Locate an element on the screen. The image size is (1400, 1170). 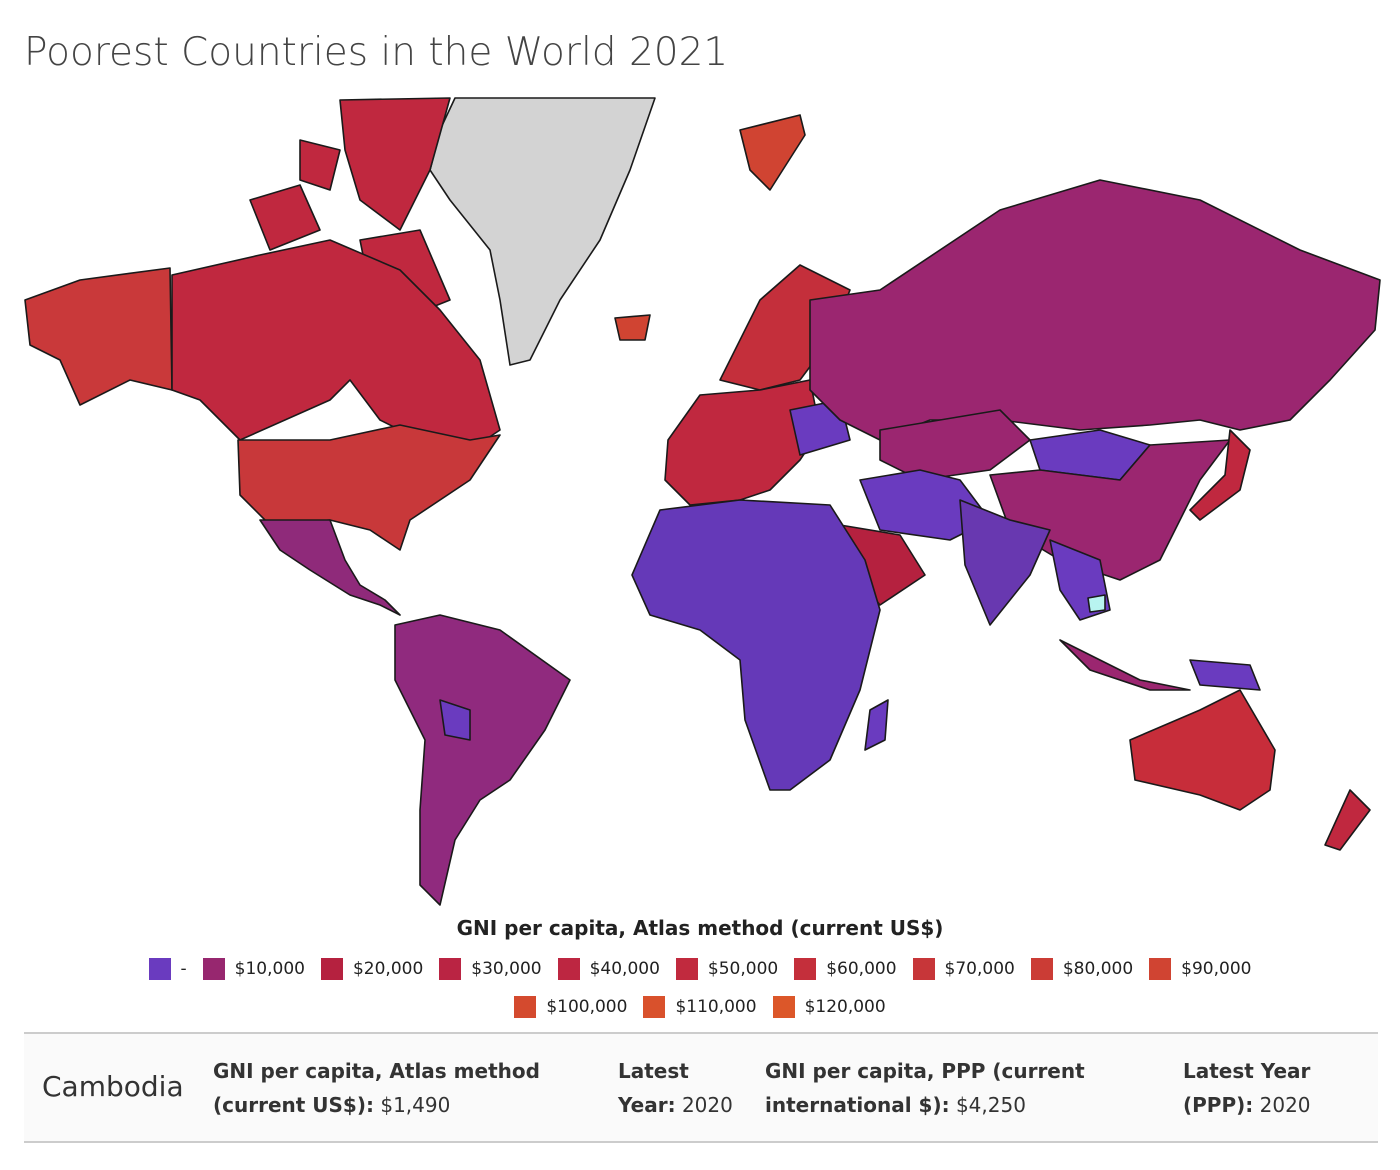
legend-label: - is located at coordinates (183, 969).